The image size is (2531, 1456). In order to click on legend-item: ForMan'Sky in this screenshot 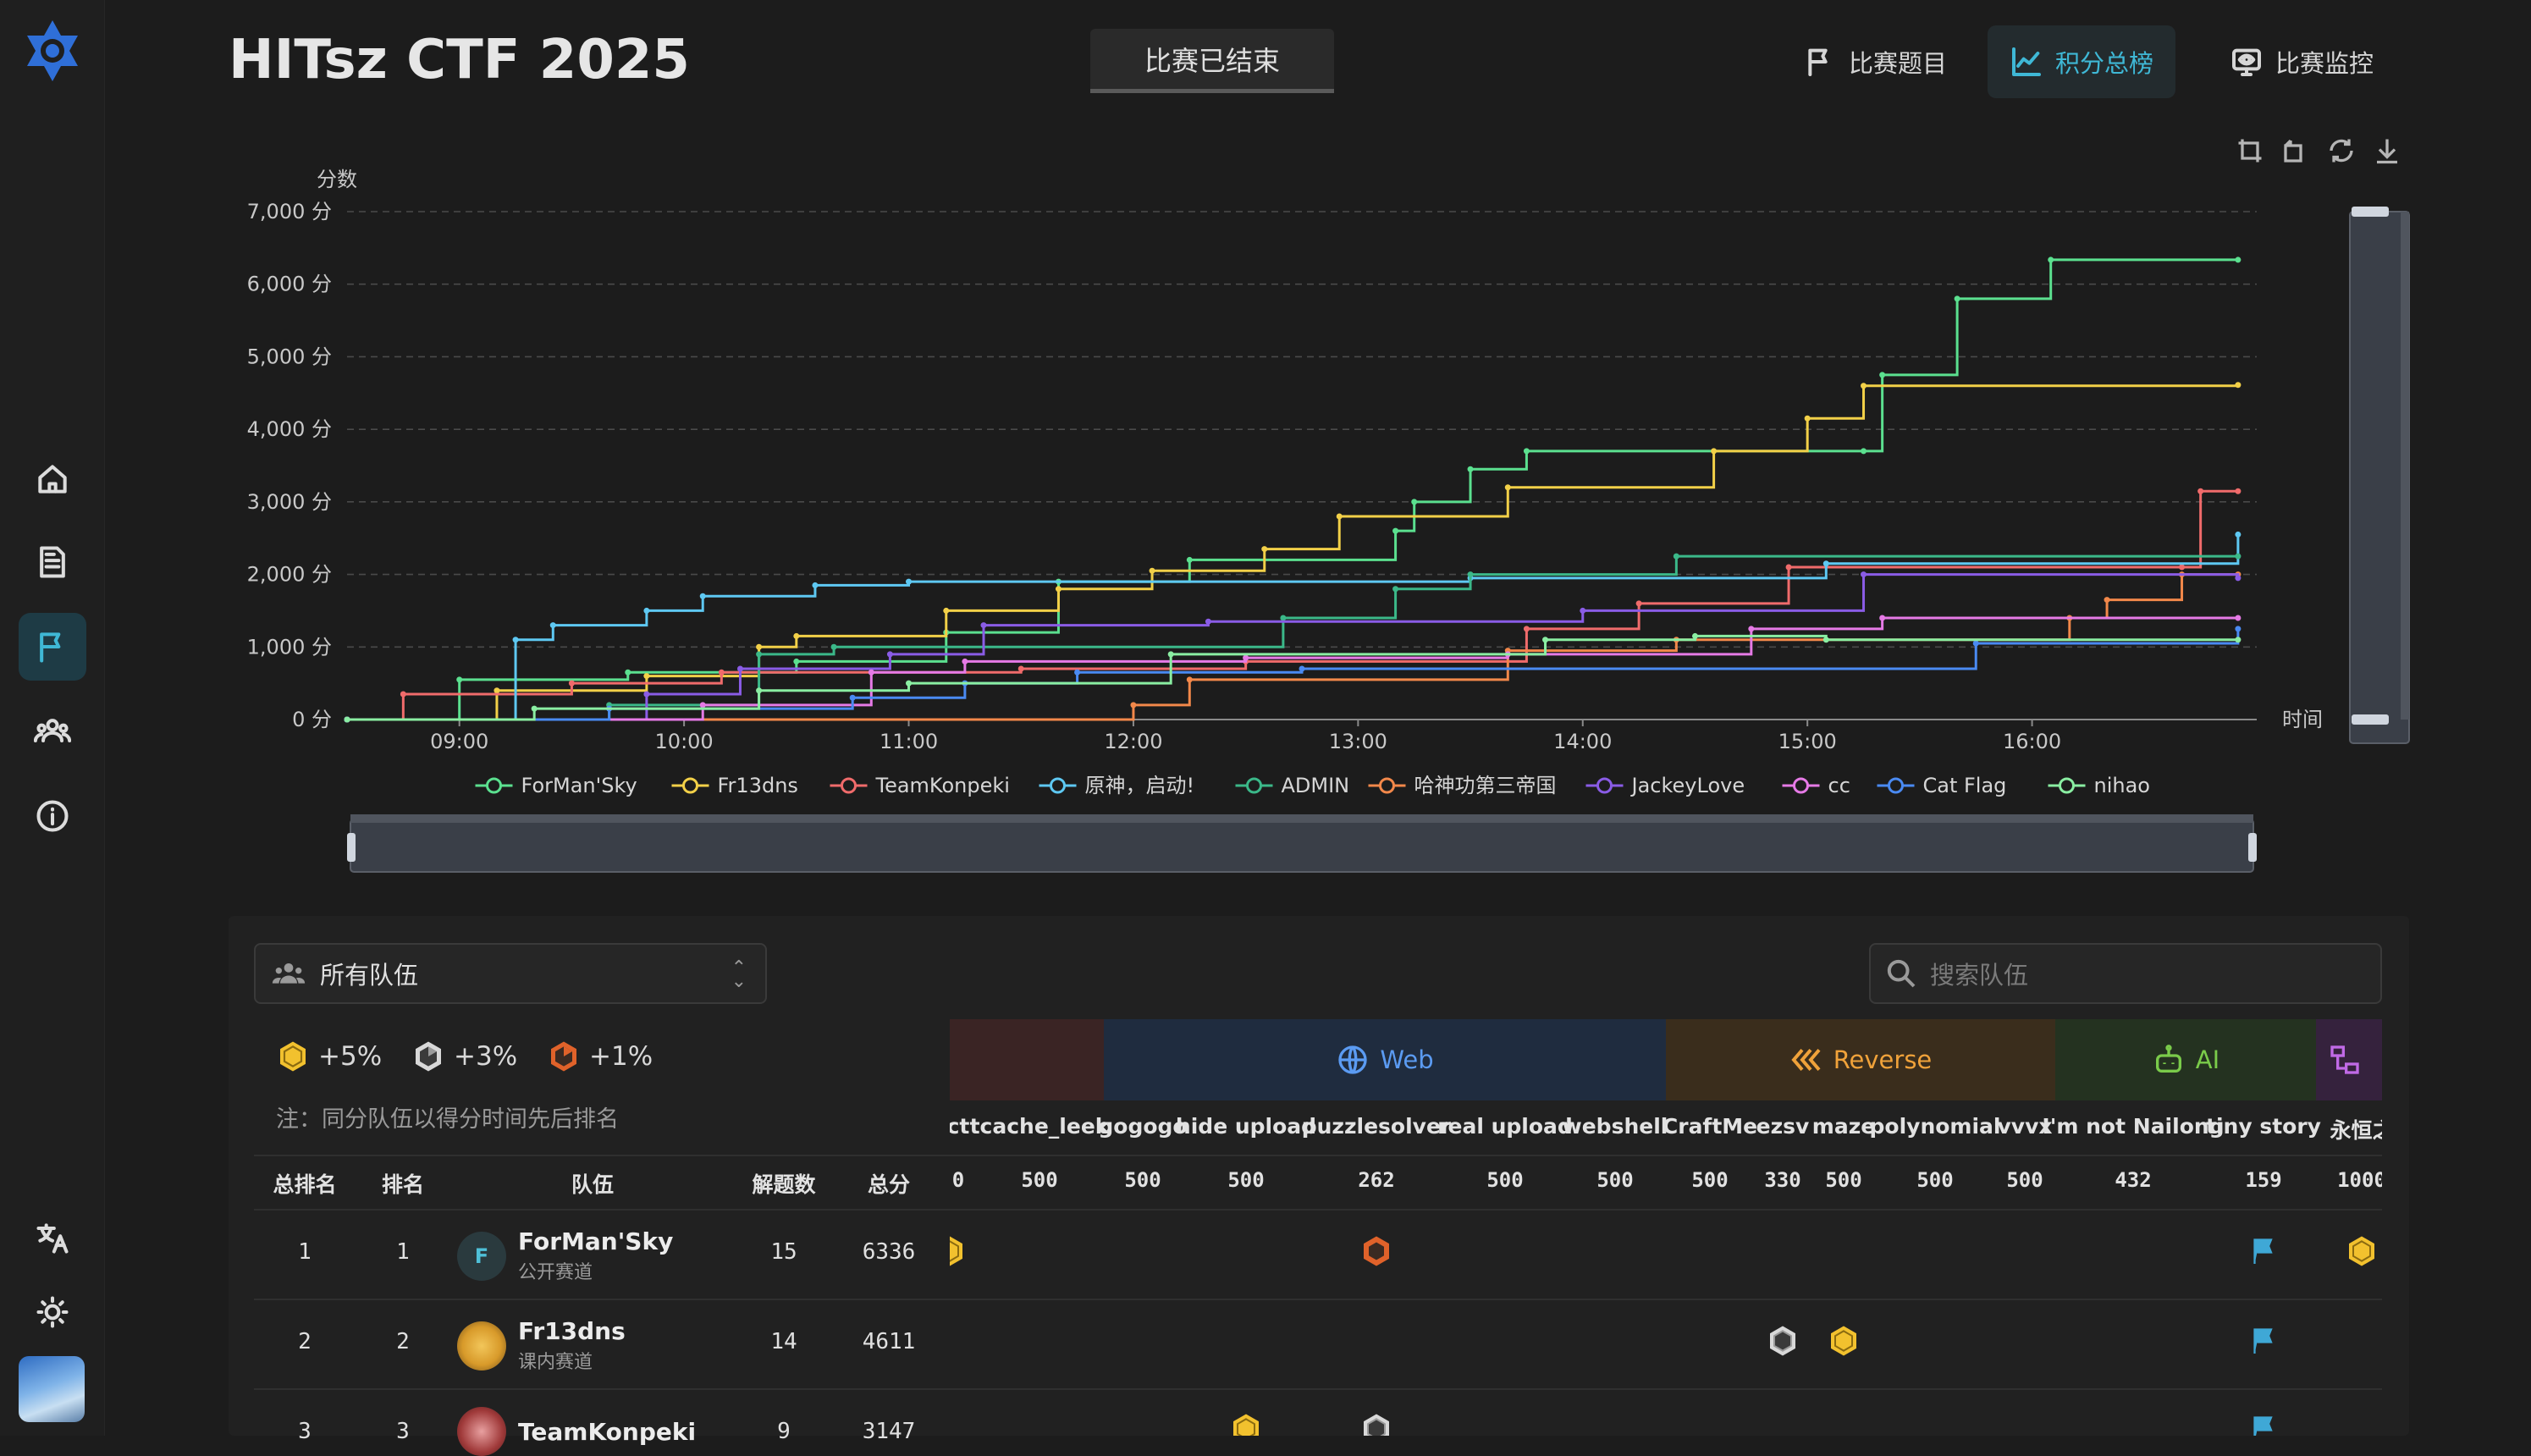, I will do `click(579, 786)`.